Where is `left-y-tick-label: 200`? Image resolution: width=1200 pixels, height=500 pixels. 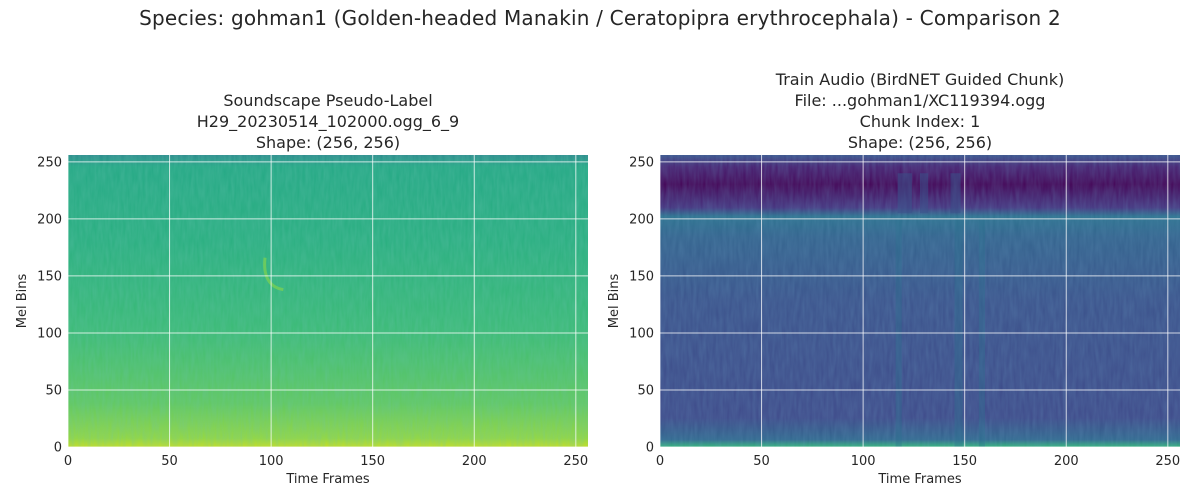
left-y-tick-label: 200 is located at coordinates (49, 219).